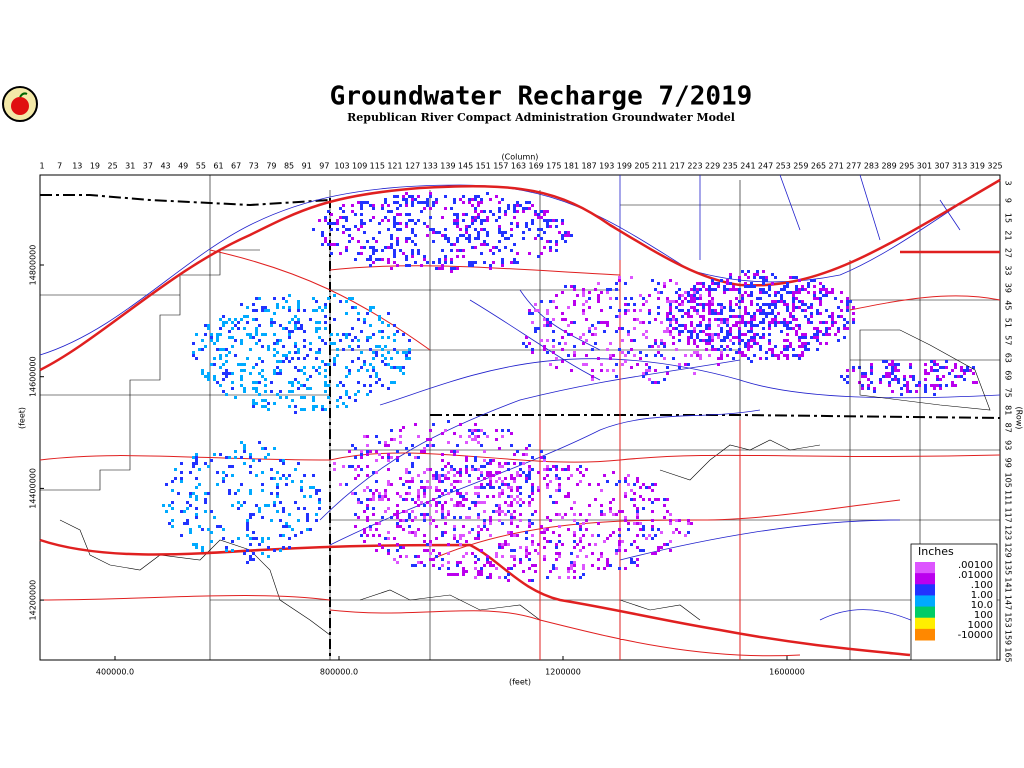 This screenshot has width=1024, height=768. Describe the element at coordinates (571, 166) in the screenshot. I see `column-tick-label: 181` at that location.